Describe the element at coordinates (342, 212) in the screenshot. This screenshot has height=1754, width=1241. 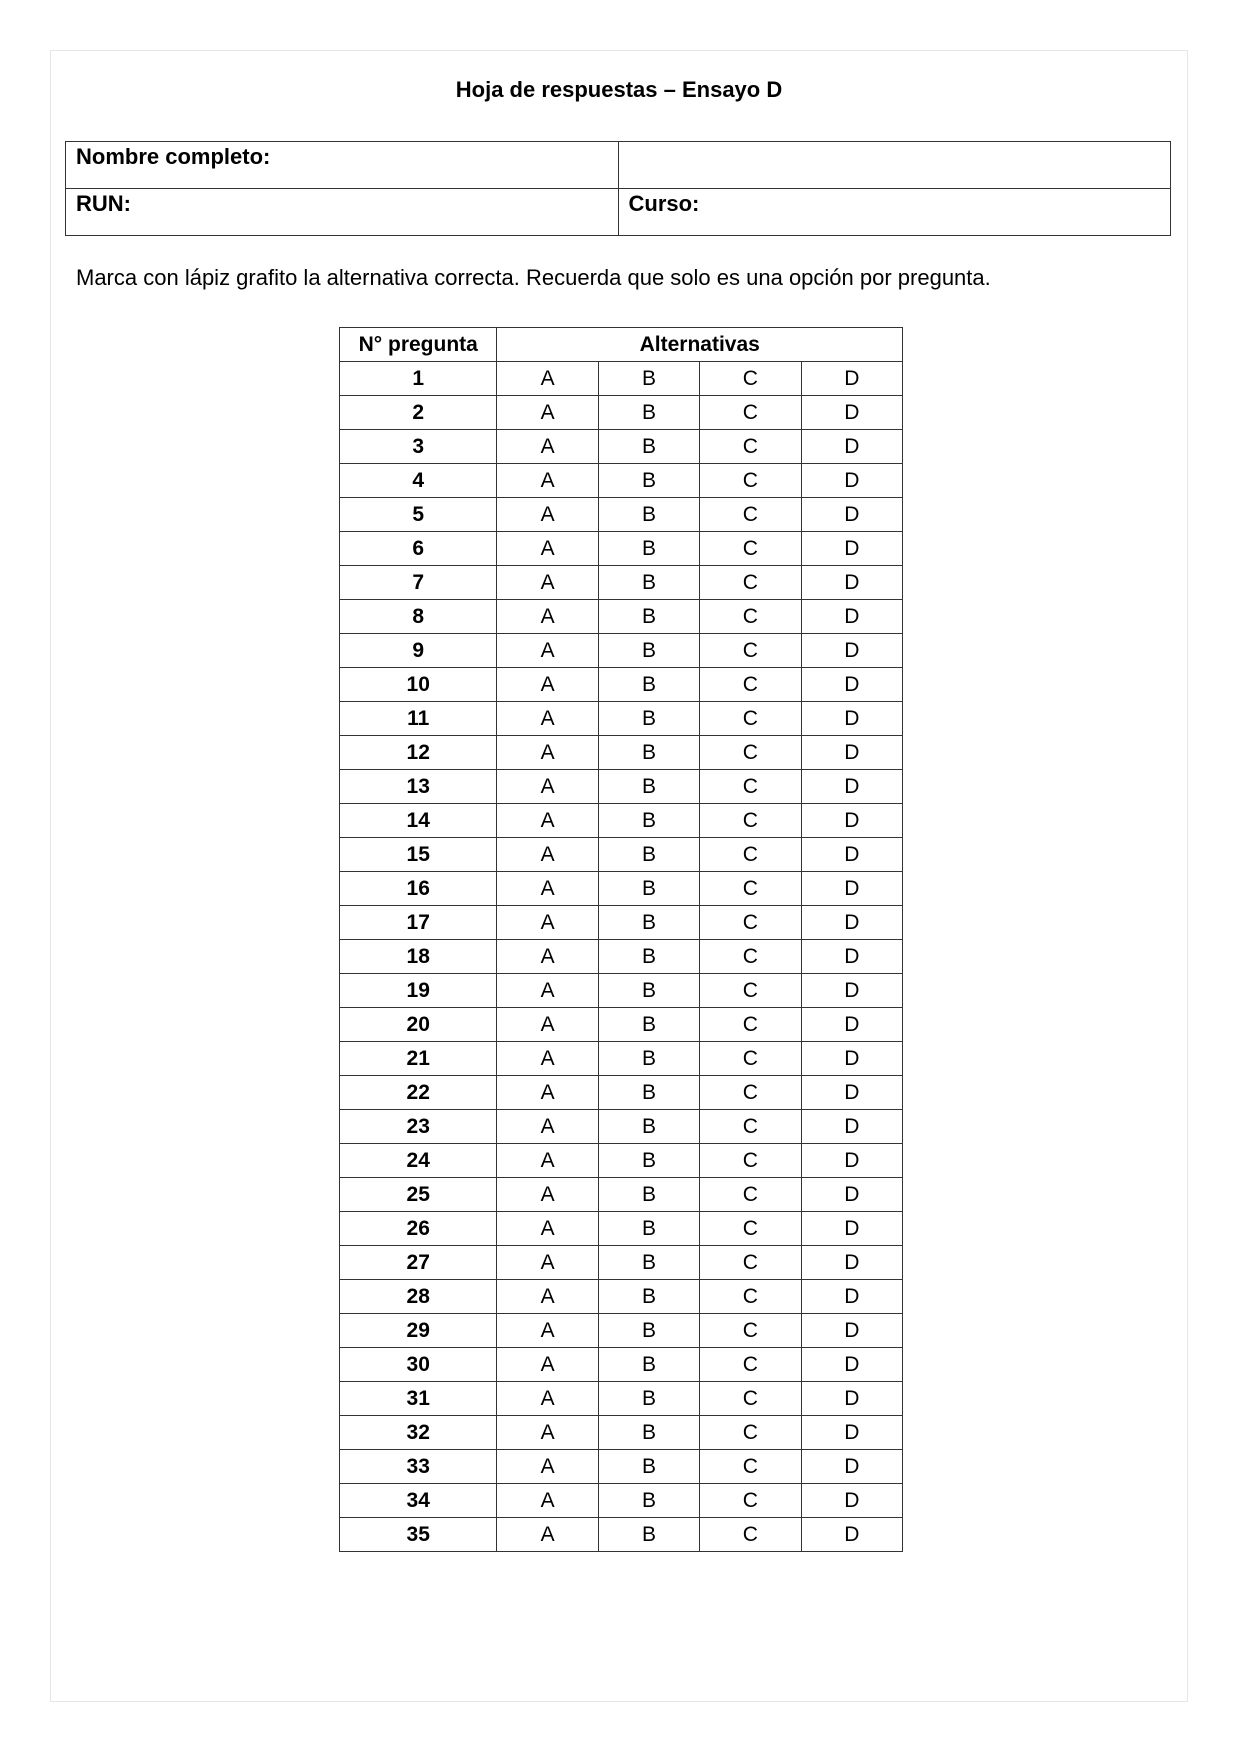
I see `run-field: RUN:` at that location.